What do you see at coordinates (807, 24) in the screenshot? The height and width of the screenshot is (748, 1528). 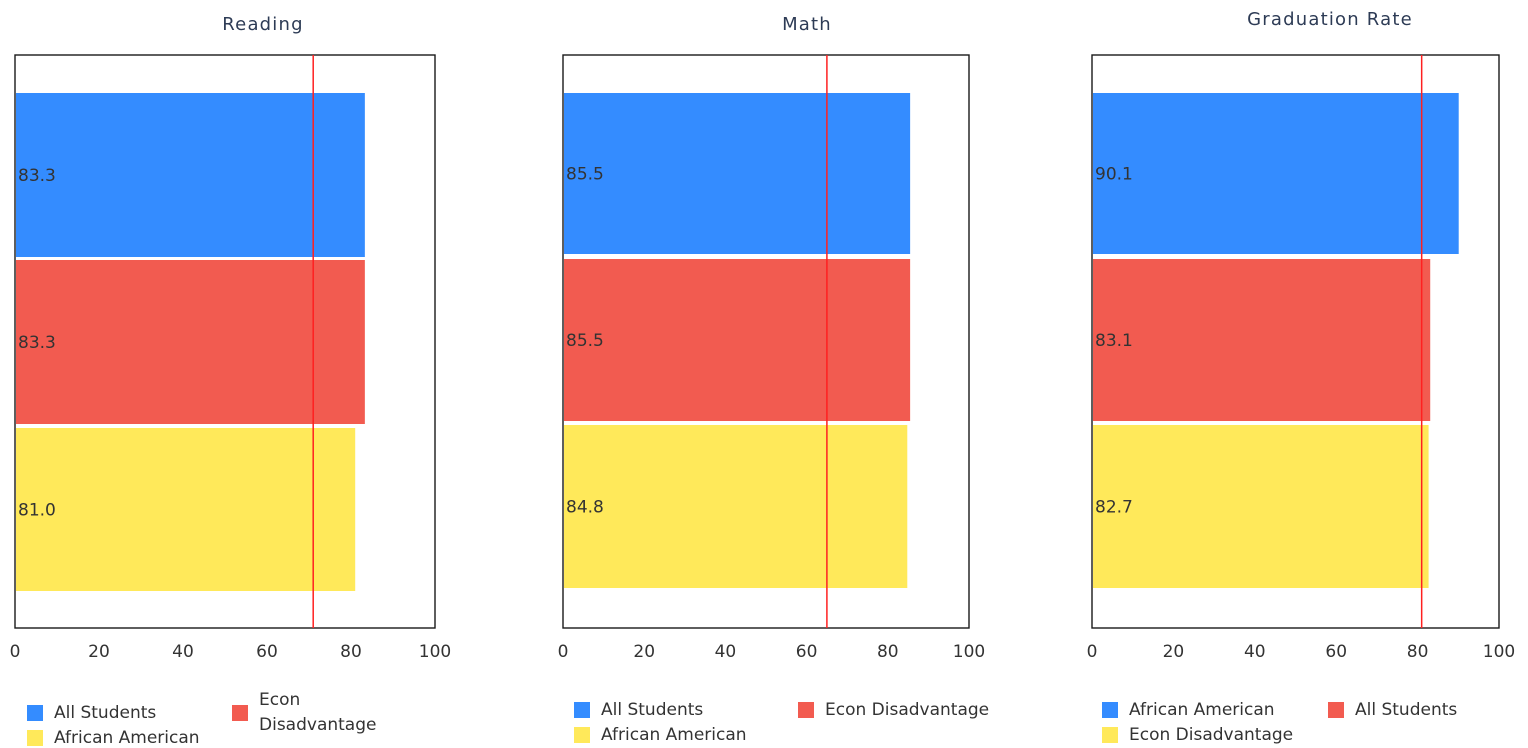 I see `chart-title: Math` at bounding box center [807, 24].